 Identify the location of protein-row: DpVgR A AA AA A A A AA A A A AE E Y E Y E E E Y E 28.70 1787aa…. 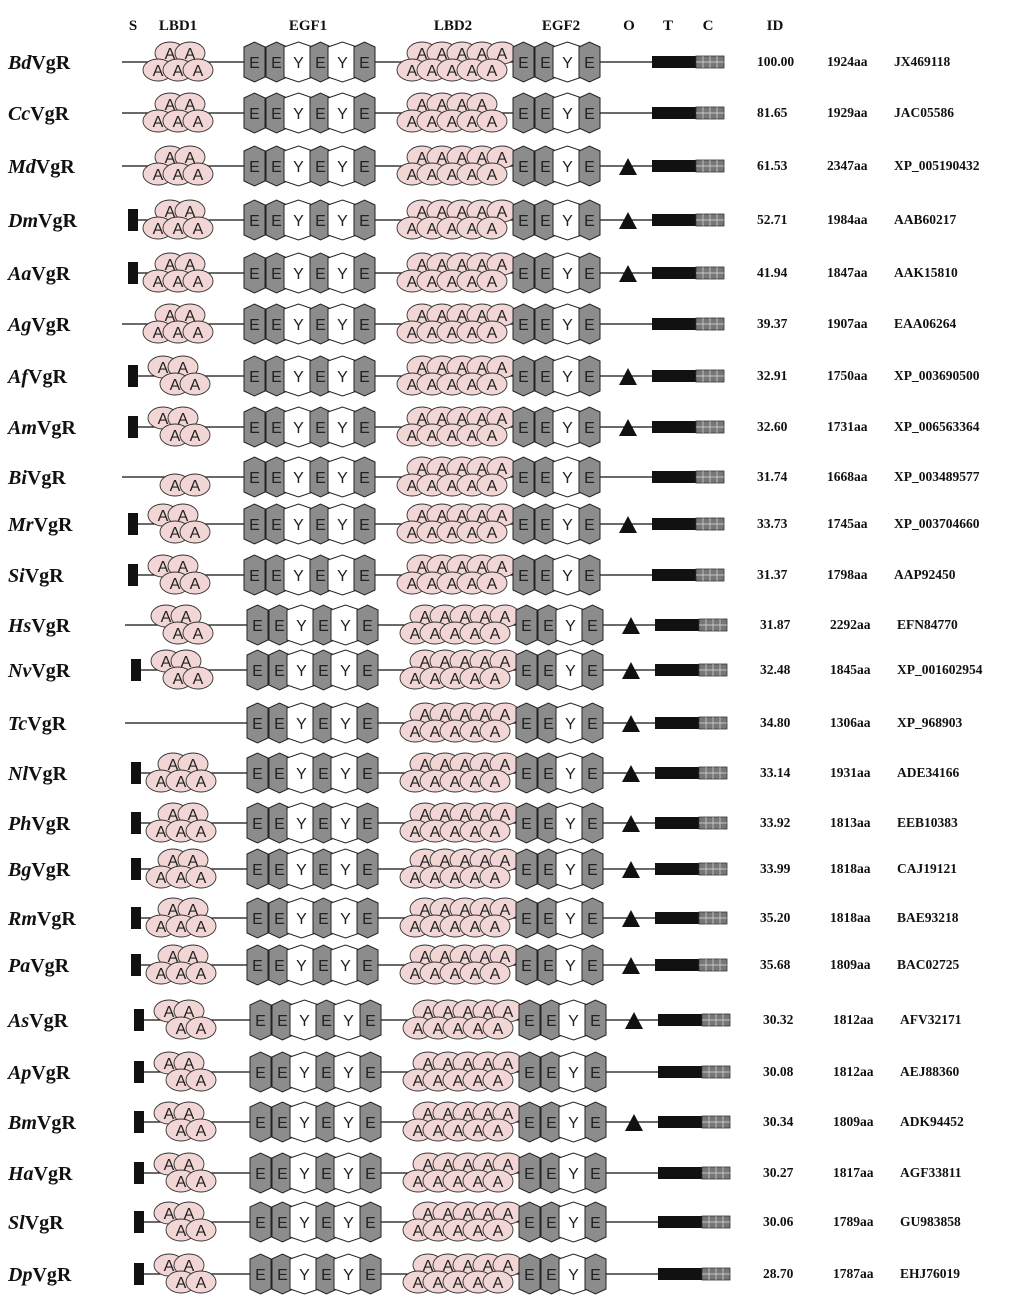
(483, 1274).